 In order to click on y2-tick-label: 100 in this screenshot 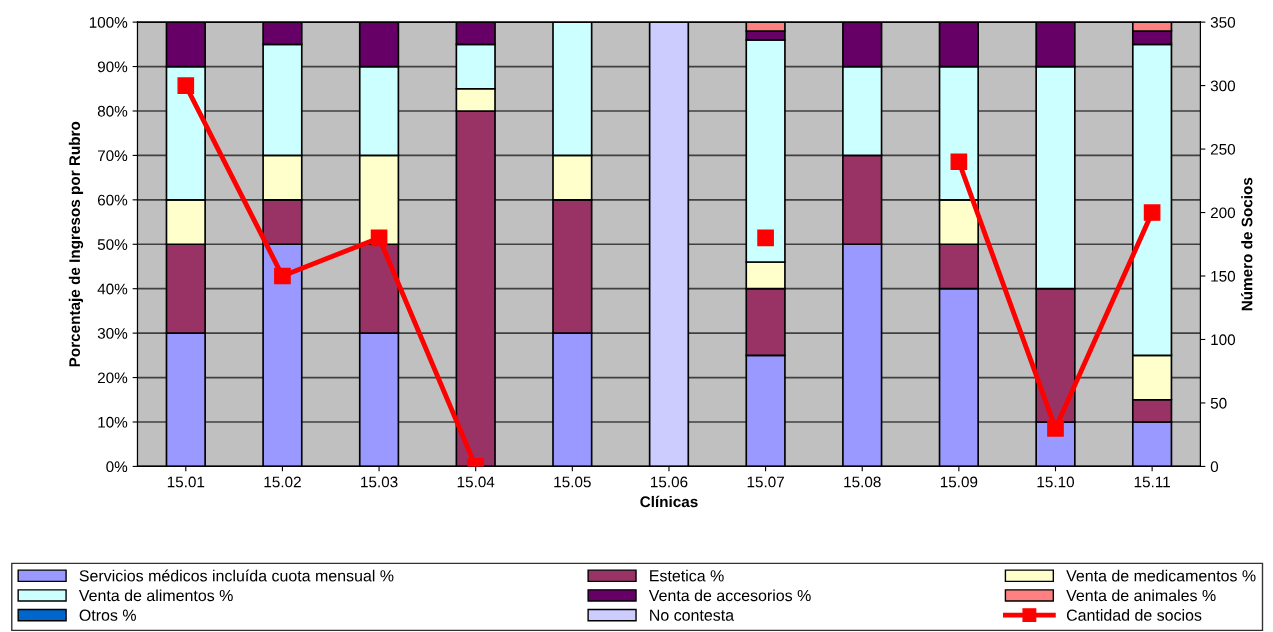, I will do `click(1223, 340)`.